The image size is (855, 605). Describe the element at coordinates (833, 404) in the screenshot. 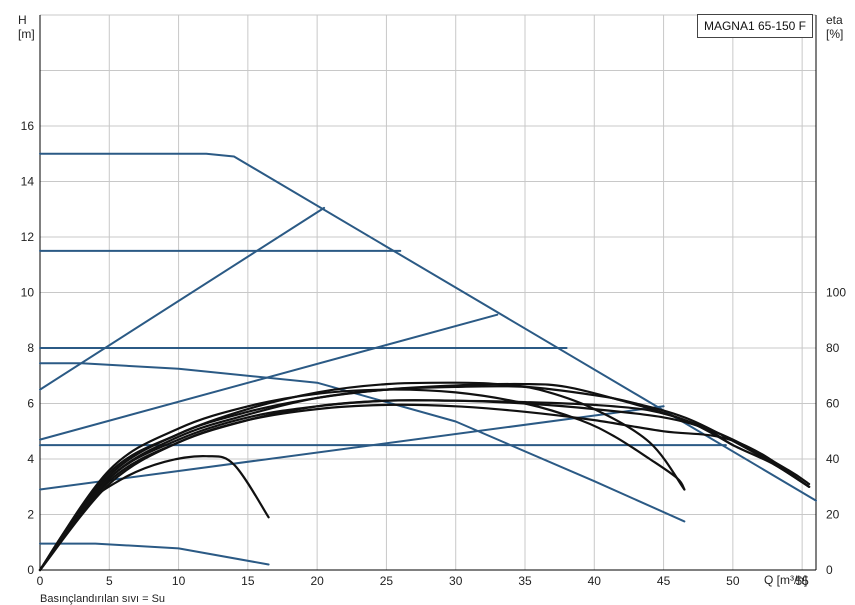

I see `y-right-tick-label: 60` at that location.